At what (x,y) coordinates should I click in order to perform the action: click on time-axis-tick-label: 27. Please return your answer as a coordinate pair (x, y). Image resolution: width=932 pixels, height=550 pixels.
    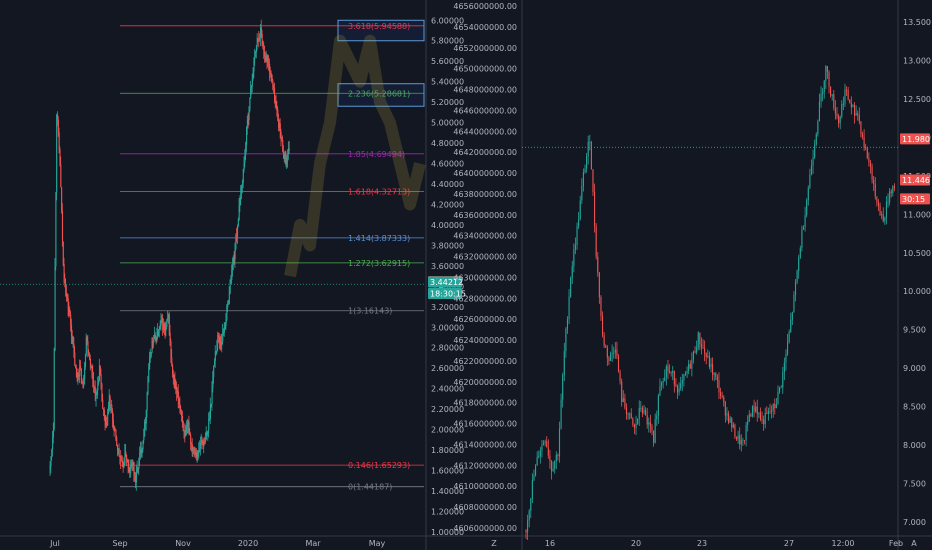
    Looking at the image, I should click on (789, 543).